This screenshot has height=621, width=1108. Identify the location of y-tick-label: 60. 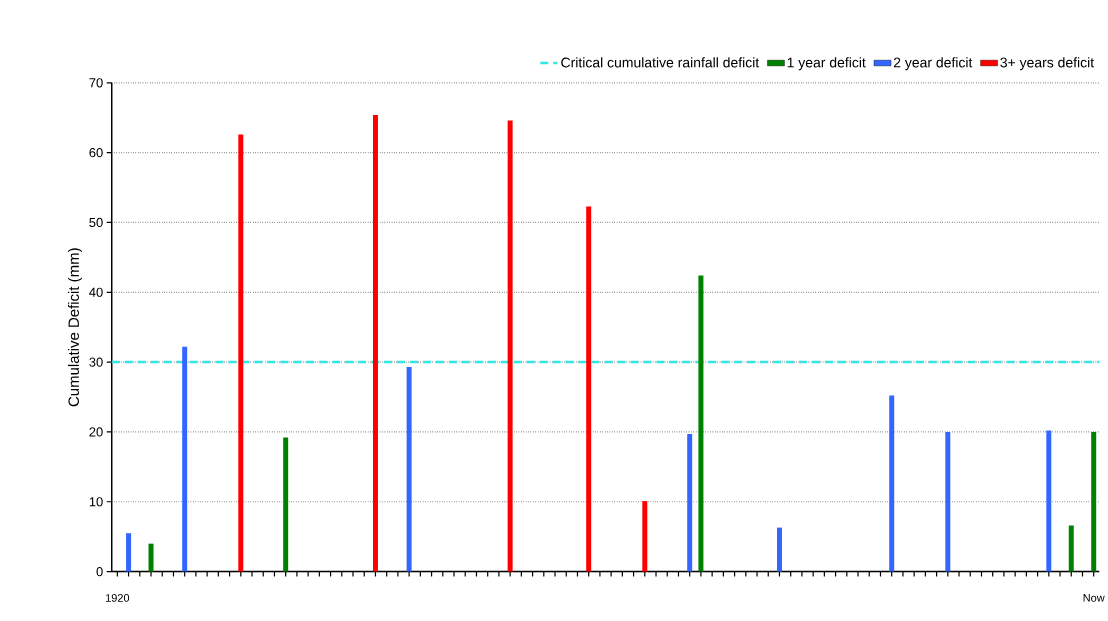
(96, 152).